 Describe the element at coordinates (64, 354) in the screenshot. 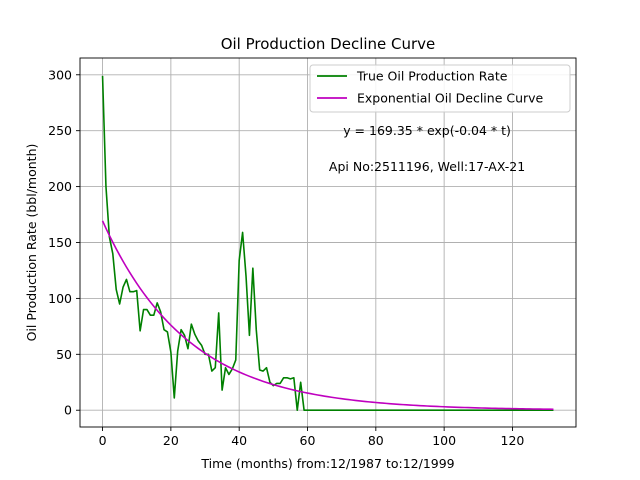

I see `y-tick-label: 50` at that location.